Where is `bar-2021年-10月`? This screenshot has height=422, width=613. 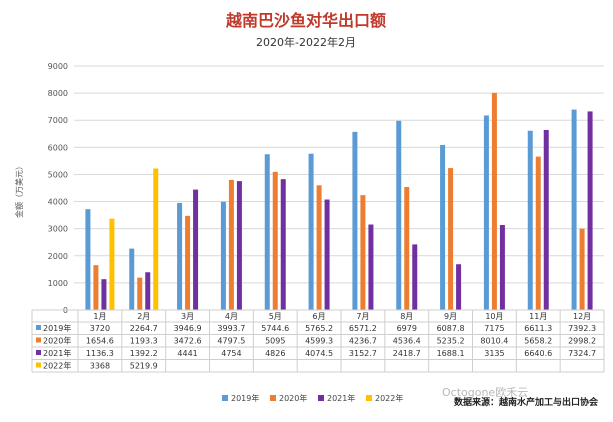 bar-2021年-10月 is located at coordinates (502, 267).